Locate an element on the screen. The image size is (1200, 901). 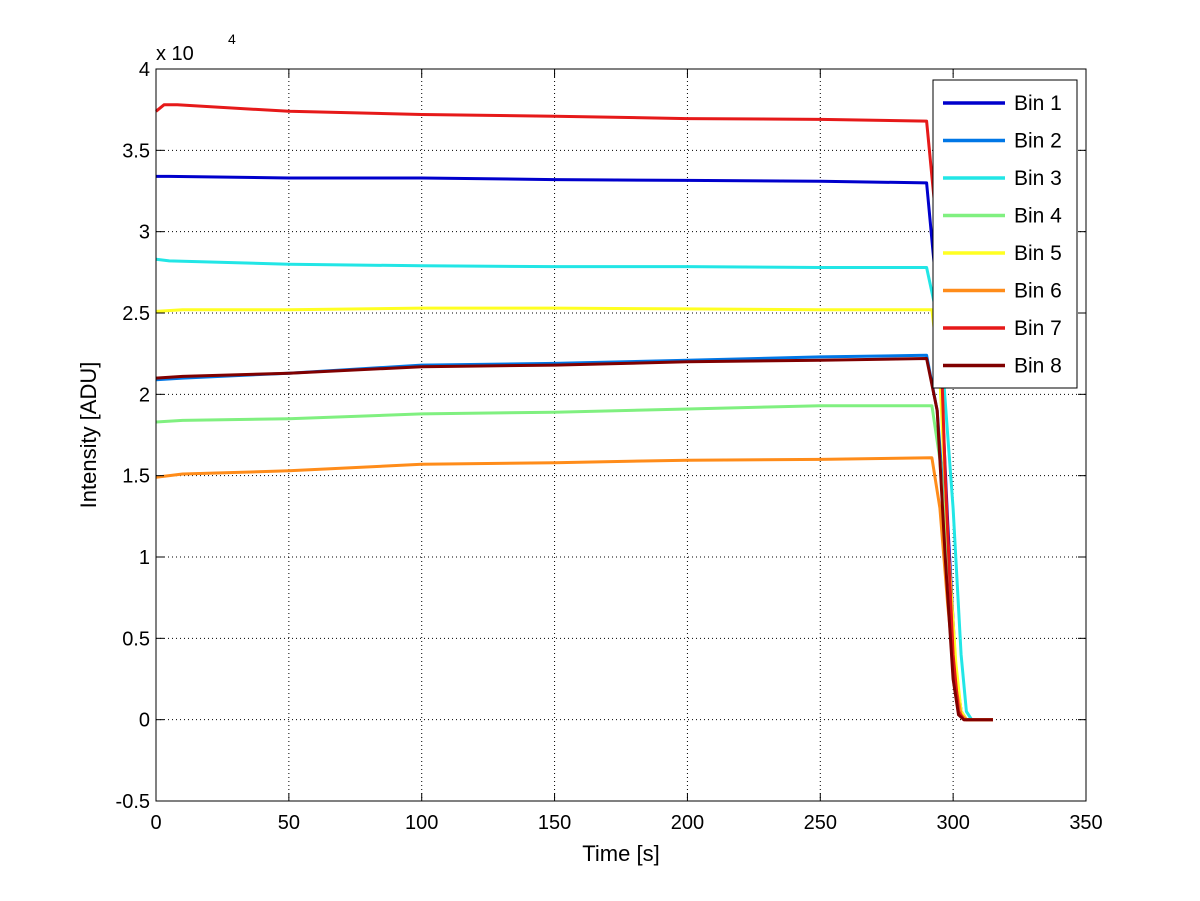
y-tick-label: 3.5 is located at coordinates (136, 151).